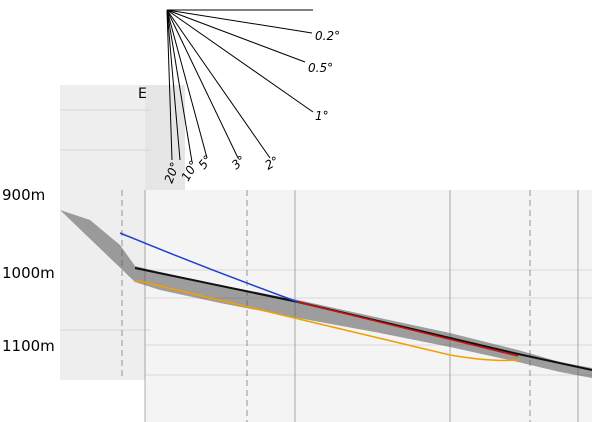 The height and width of the screenshot is (422, 592). Describe the element at coordinates (142, 94) in the screenshot. I see `record-mark: E` at that location.